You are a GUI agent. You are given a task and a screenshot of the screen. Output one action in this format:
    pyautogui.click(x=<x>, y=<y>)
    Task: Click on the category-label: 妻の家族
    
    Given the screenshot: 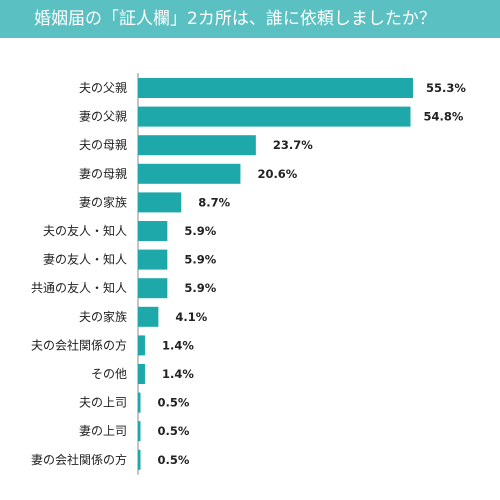 What is the action you would take?
    pyautogui.click(x=103, y=201)
    